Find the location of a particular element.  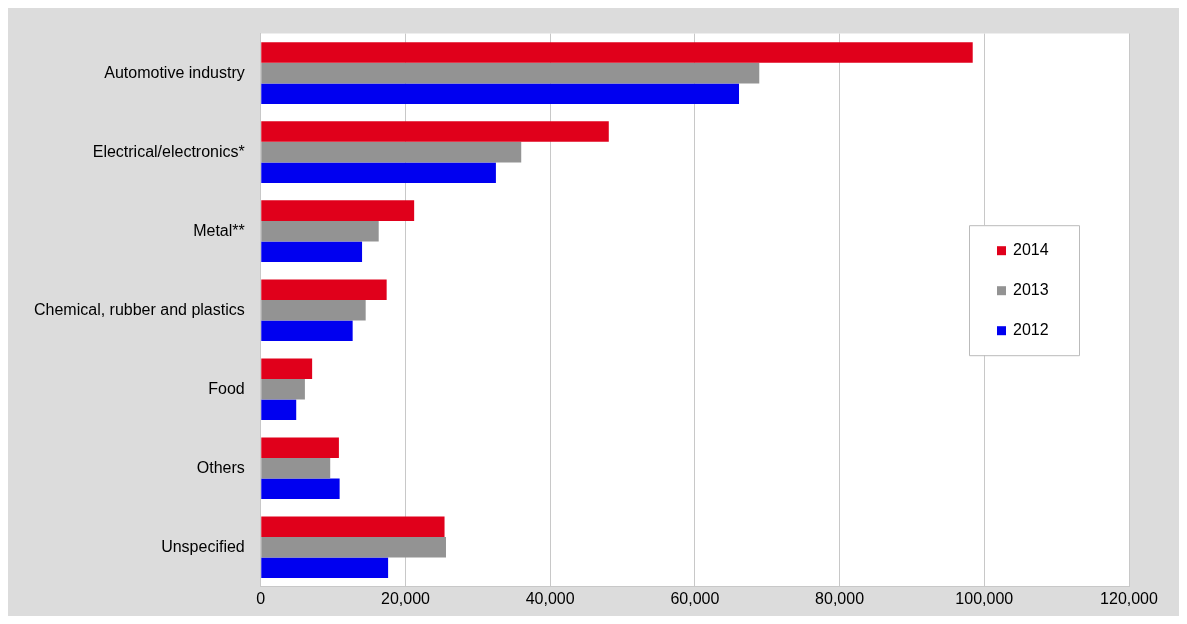

x-tick-label: 20,000 is located at coordinates (406, 598).